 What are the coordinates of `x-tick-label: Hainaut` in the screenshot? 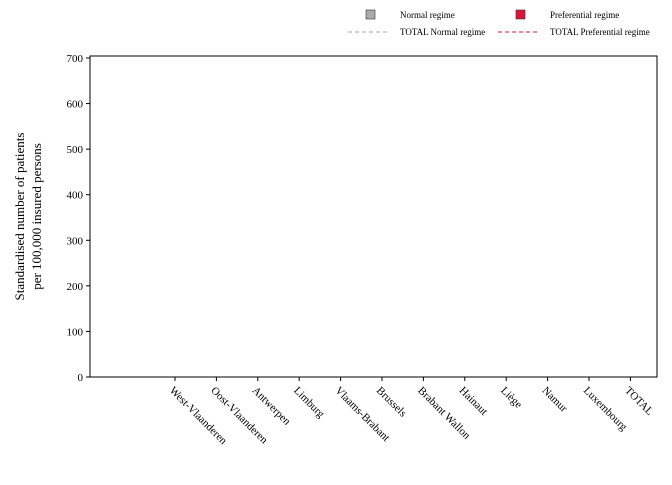 It's located at (473, 401).